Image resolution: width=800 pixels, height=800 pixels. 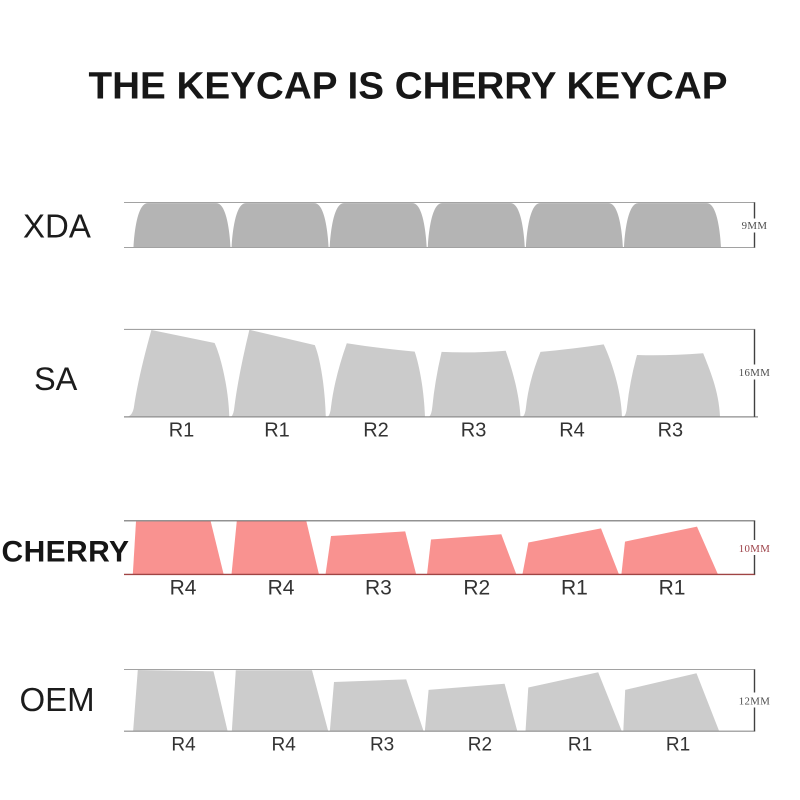 What do you see at coordinates (408, 86) in the screenshot?
I see `svg-text: THE KEYCAP IS CHERRY KEYCAP` at bounding box center [408, 86].